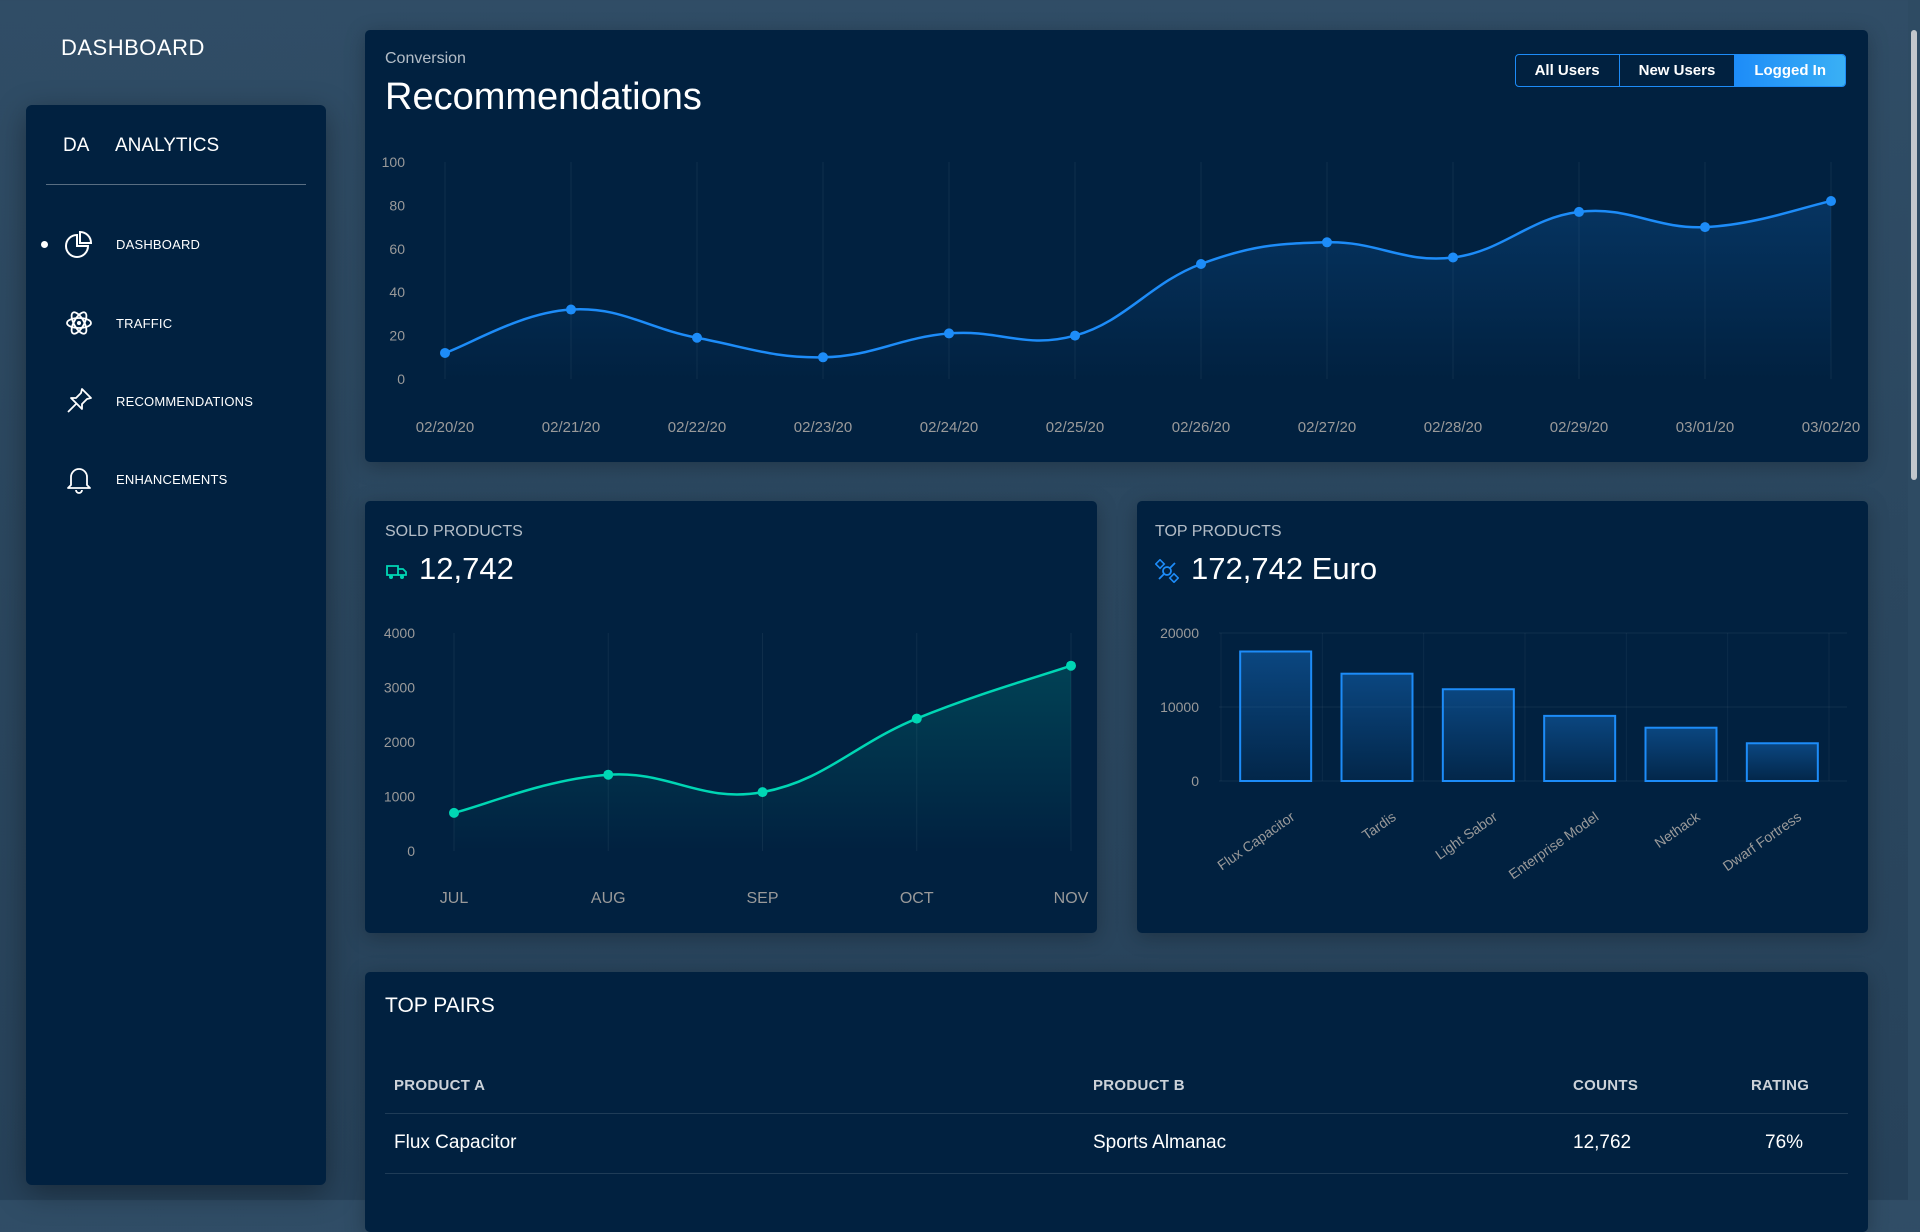 The width and height of the screenshot is (1920, 1232). What do you see at coordinates (440, 1005) in the screenshot?
I see `card-title: TOP PAIRS` at bounding box center [440, 1005].